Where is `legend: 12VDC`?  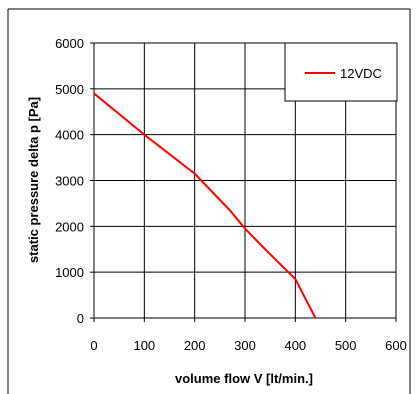 legend: 12VDC is located at coordinates (341, 72).